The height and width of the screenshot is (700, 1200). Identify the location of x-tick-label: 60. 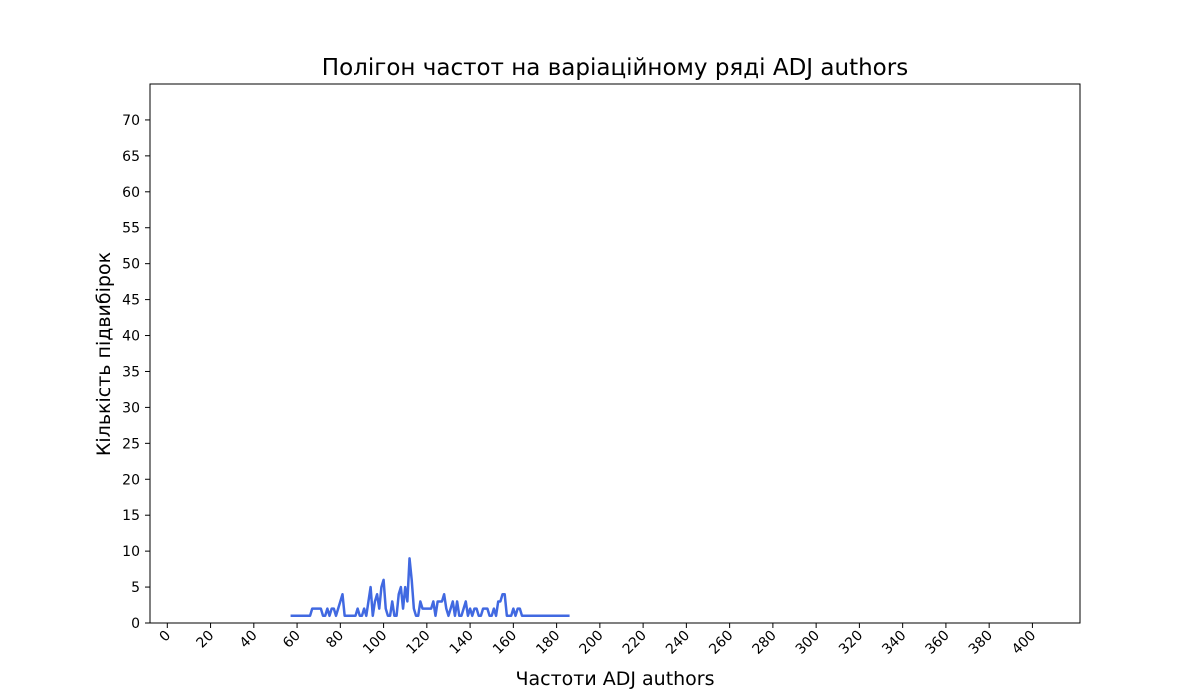
(292, 640).